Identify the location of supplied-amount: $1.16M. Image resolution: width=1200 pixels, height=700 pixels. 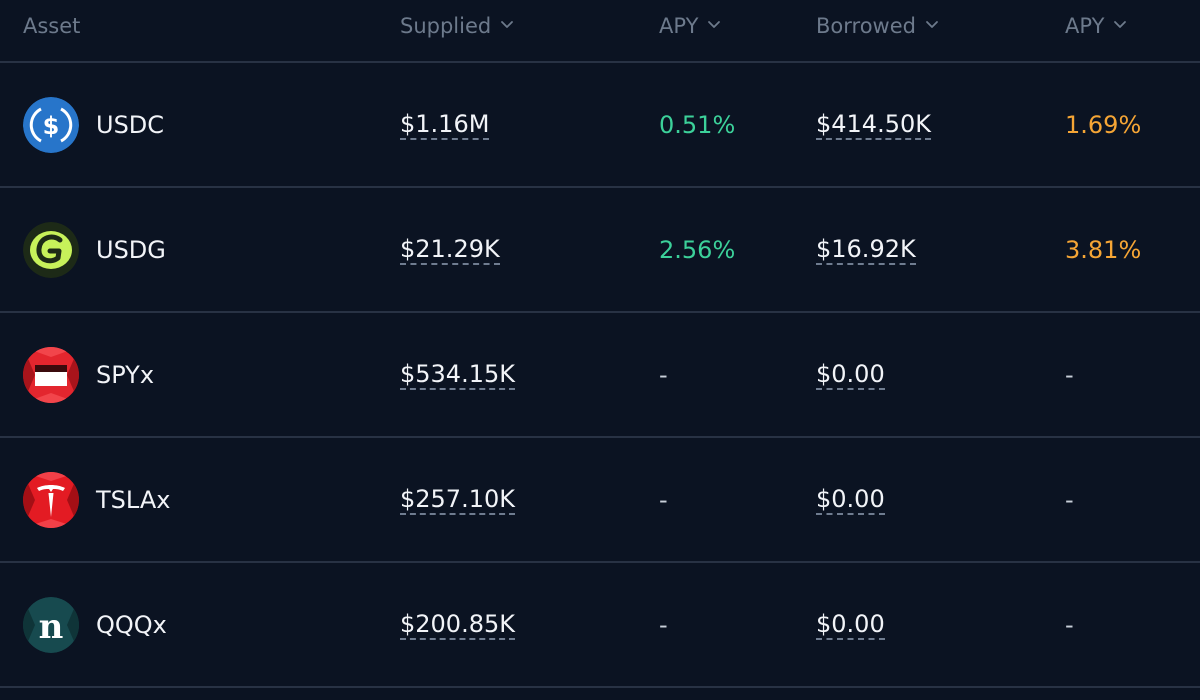
(445, 124).